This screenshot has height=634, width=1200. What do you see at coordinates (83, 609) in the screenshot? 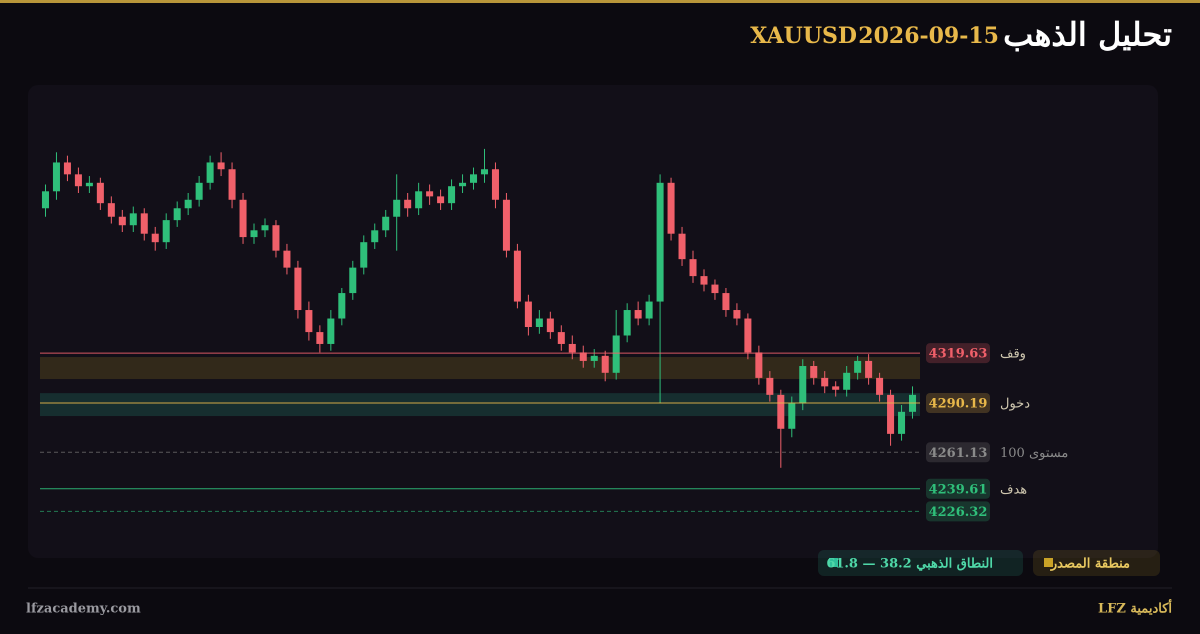
I see `footer-site: lfzacademy.com` at bounding box center [83, 609].